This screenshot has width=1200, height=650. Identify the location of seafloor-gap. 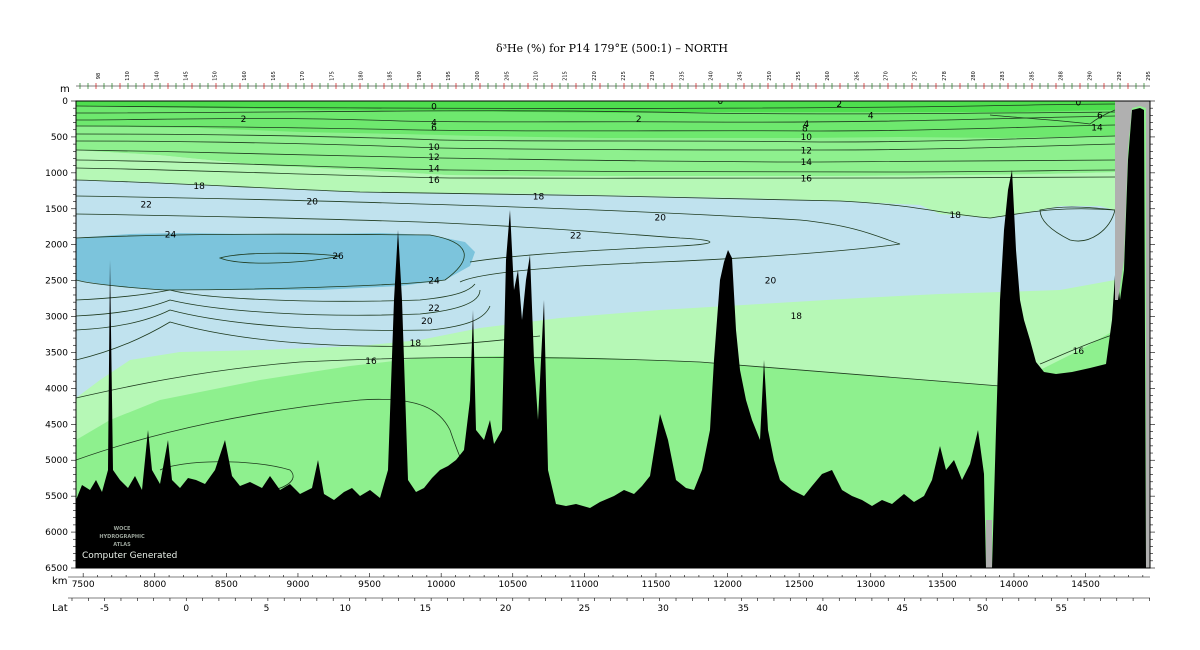
(989, 544).